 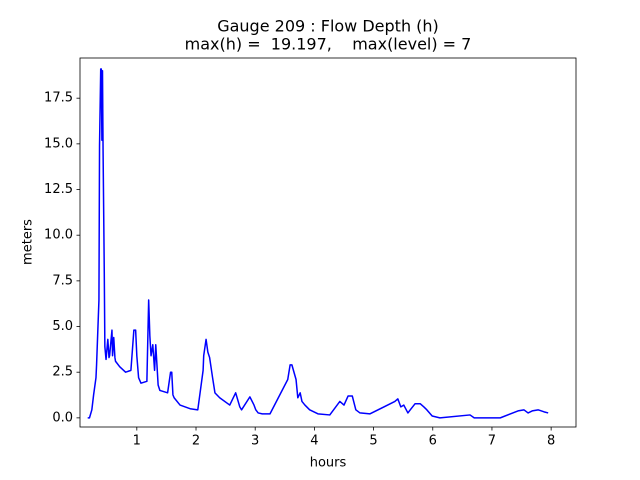 I want to click on y-tick-label: 5.0, so click(x=62, y=326).